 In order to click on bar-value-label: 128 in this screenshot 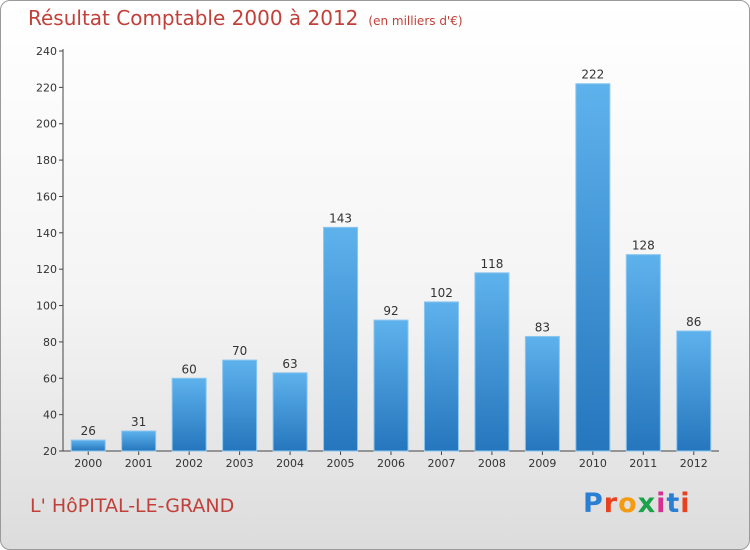, I will do `click(643, 246)`.